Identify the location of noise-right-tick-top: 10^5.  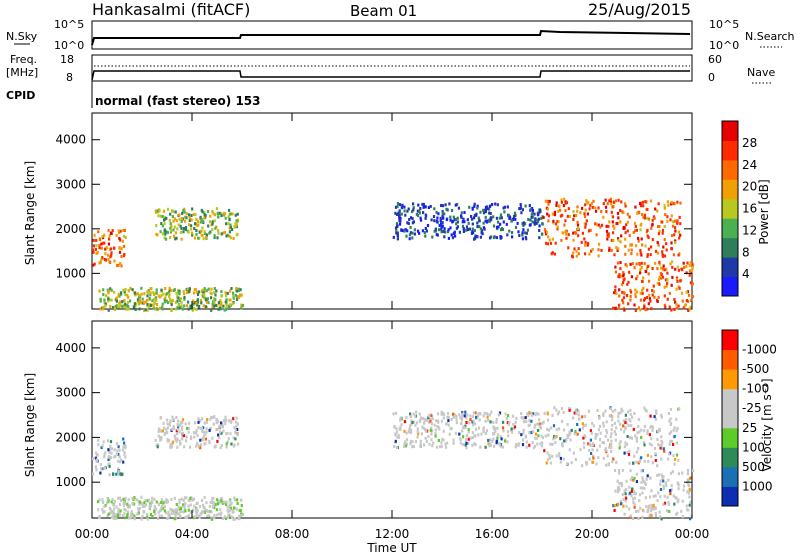
(724, 24).